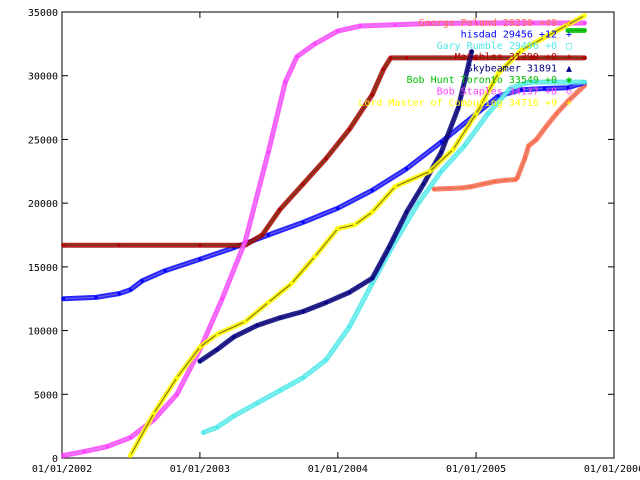  I want to click on legend-label: Bob Hunt Toronto 33549 +0, so click(481, 80).